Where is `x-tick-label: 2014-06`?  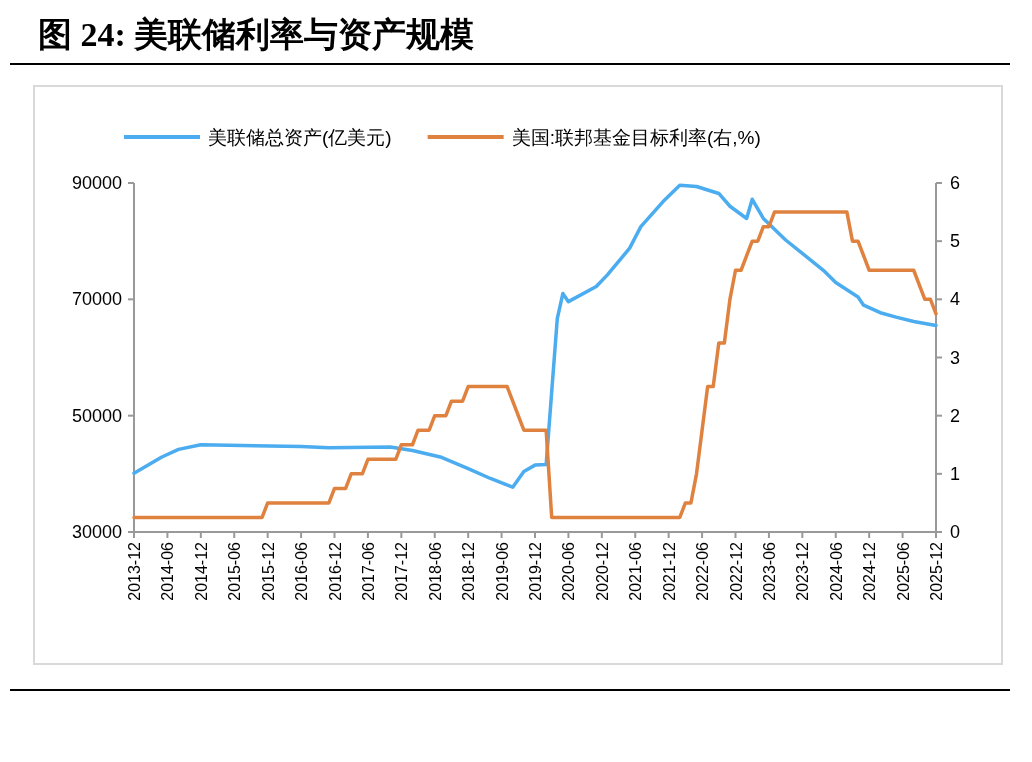 x-tick-label: 2014-06 is located at coordinates (168, 571).